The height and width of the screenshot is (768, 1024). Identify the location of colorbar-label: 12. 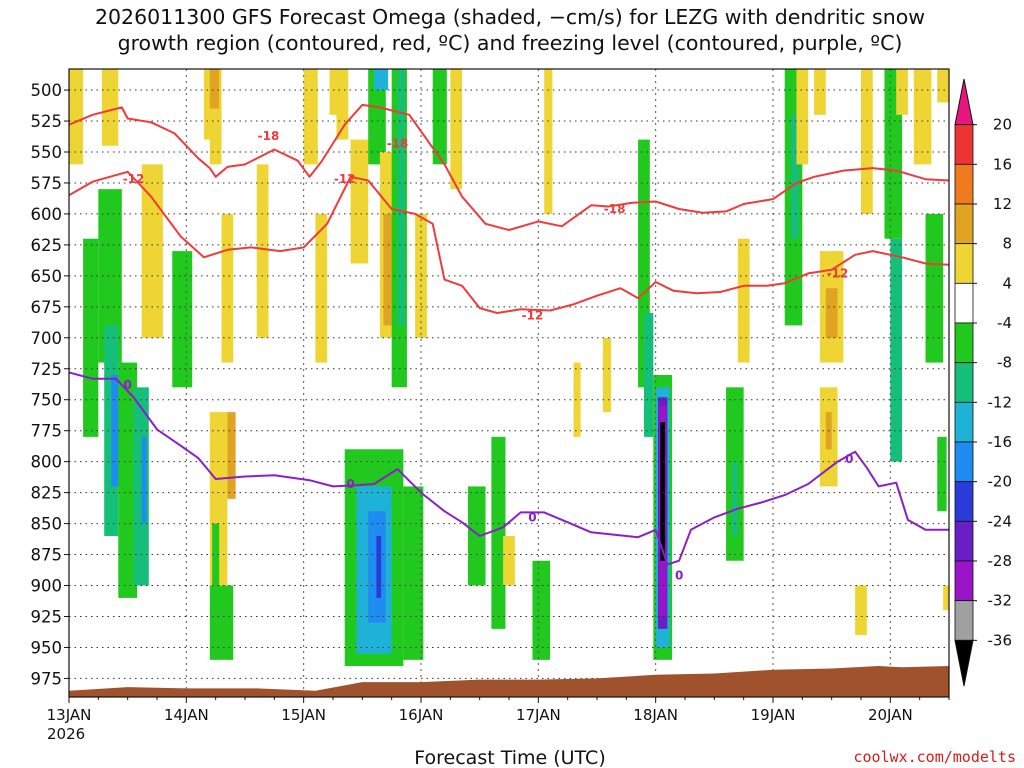
(1002, 204).